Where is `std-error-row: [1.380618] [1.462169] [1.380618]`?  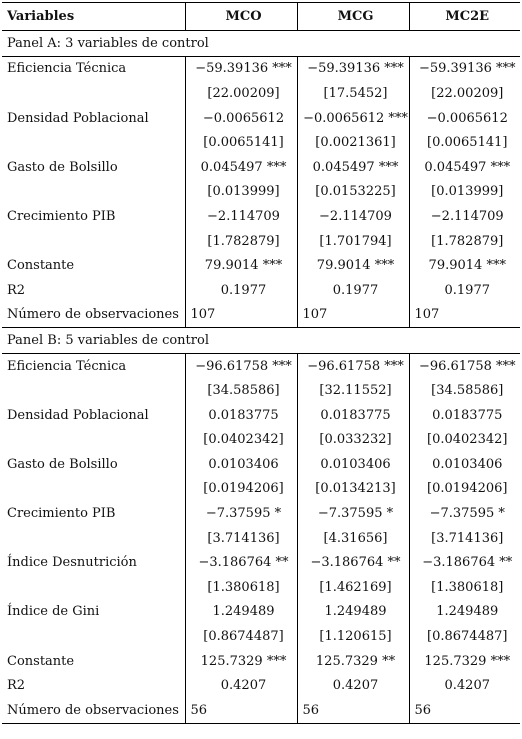
std-error-row: [1.380618] [1.462169] [1.380618] is located at coordinates (261, 587).